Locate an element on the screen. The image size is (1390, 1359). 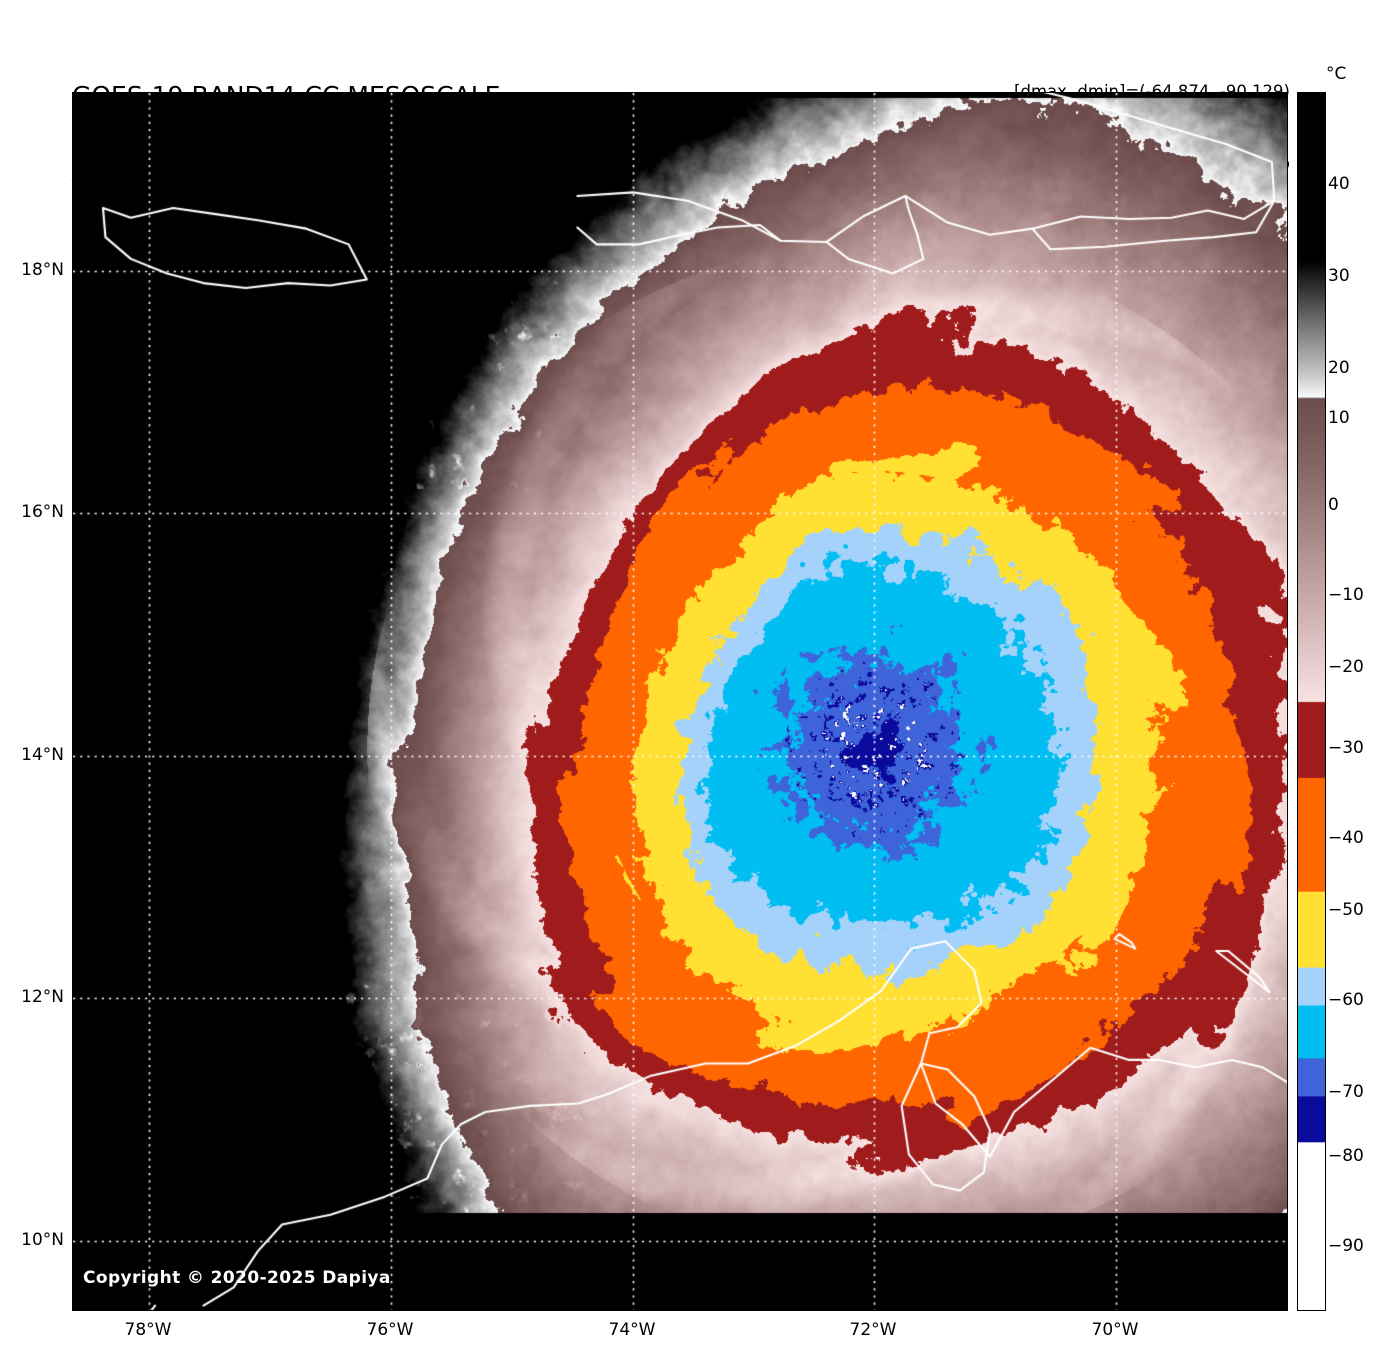
colorbar-tick-label: −30 is located at coordinates (1346, 748).